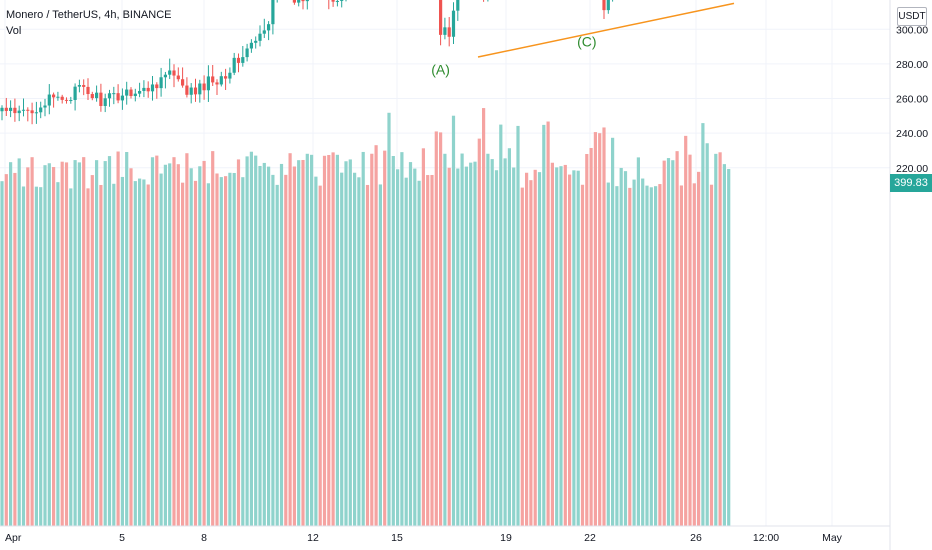 The image size is (932, 550). What do you see at coordinates (586, 42) in the screenshot?
I see `wave-label: (C)` at bounding box center [586, 42].